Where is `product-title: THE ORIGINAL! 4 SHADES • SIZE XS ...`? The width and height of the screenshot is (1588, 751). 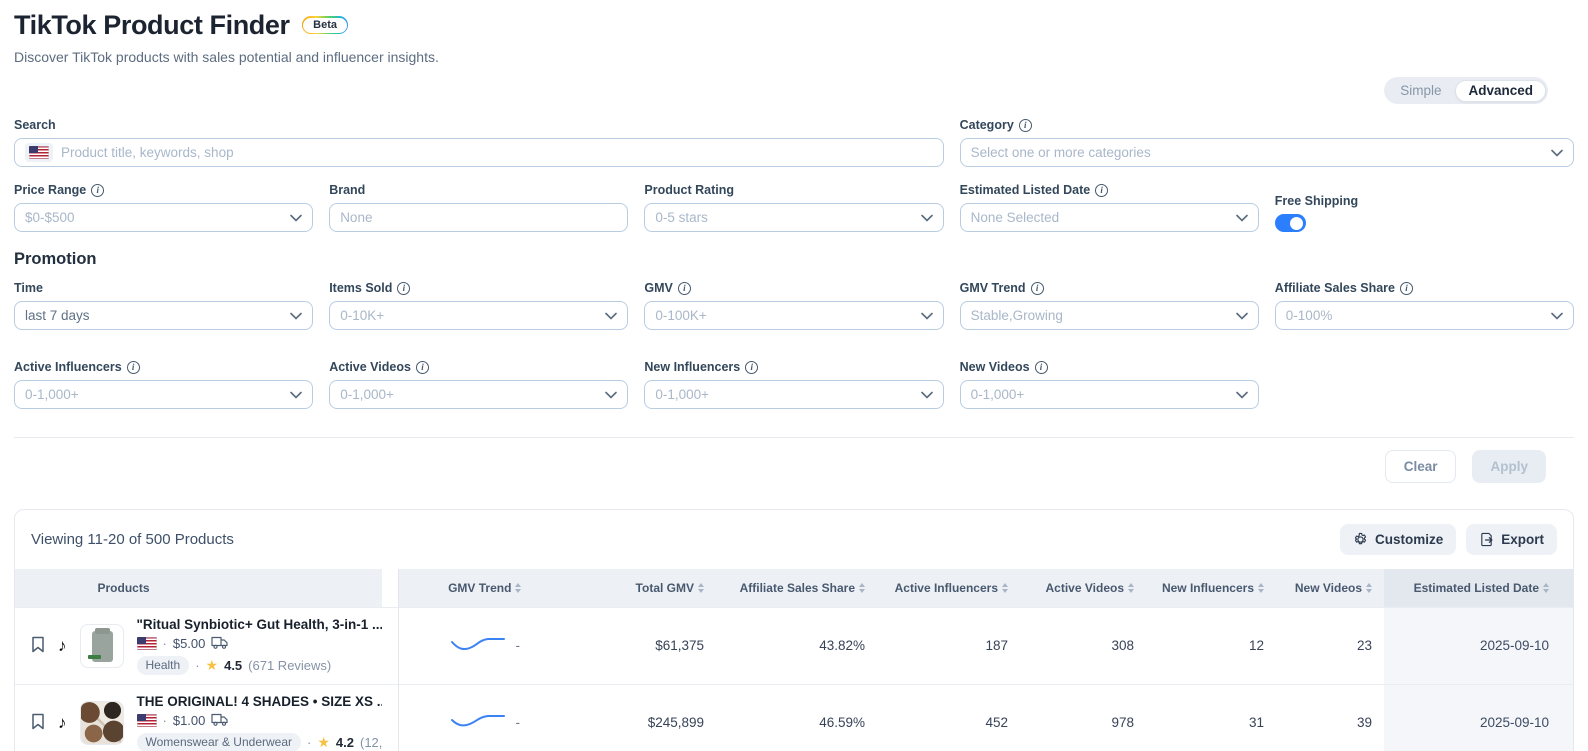
product-title: THE ORIGINAL! 4 SHADES • SIZE XS ... is located at coordinates (259, 701).